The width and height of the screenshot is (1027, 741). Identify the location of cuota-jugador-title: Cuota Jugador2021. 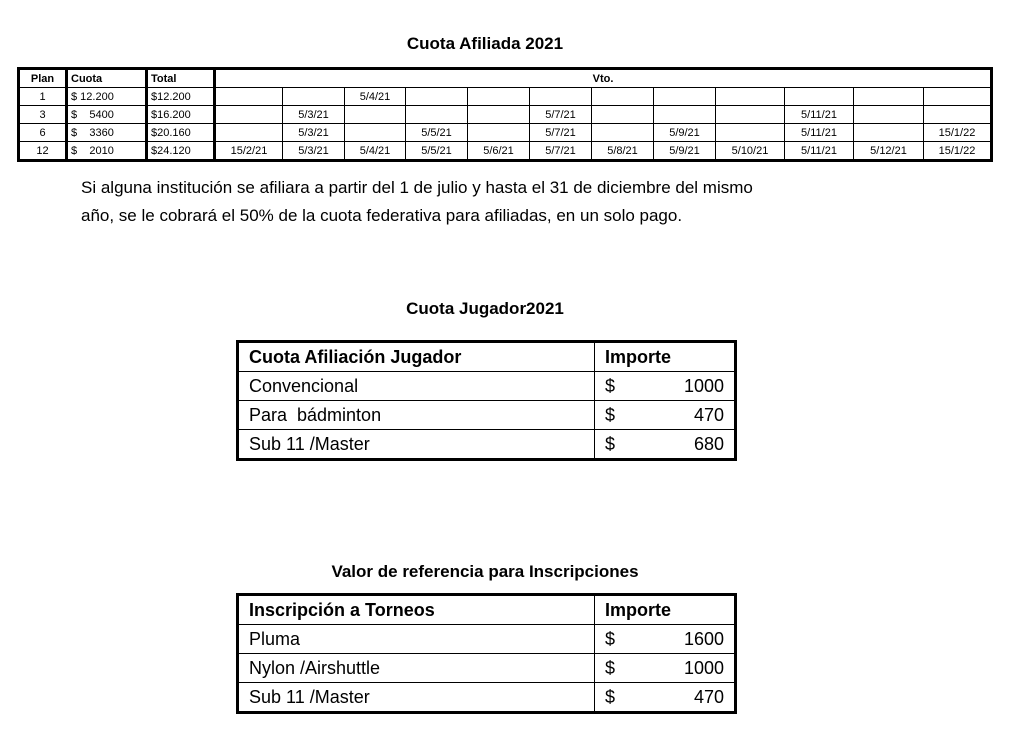
(485, 308).